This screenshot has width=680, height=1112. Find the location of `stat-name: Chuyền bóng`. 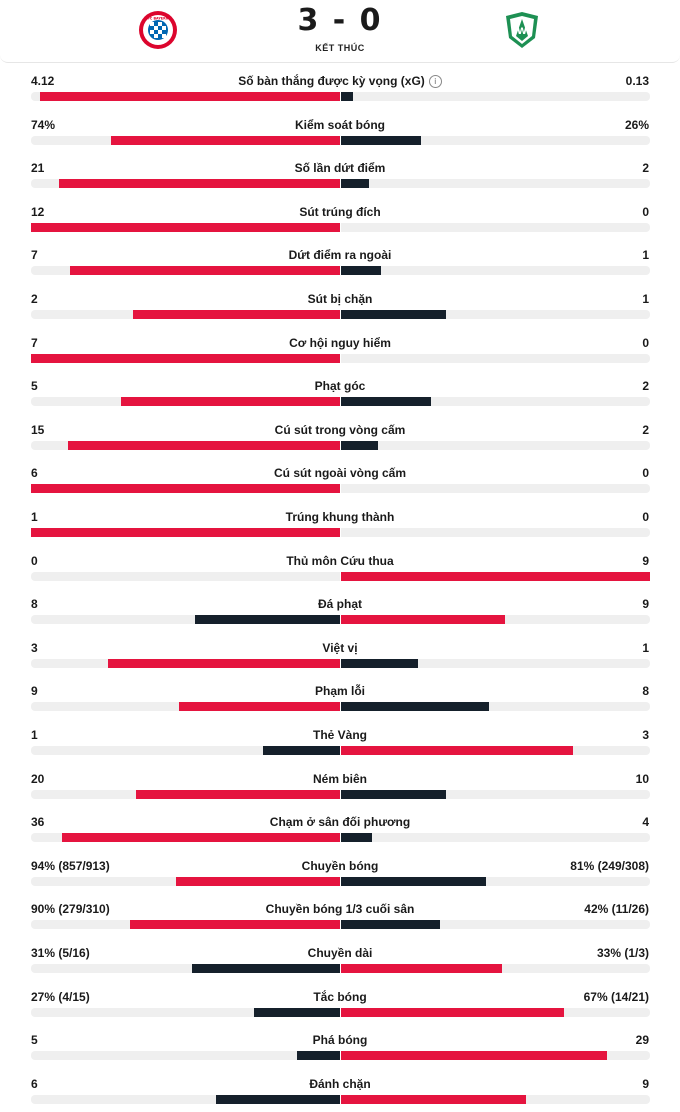

stat-name: Chuyền bóng is located at coordinates (340, 866).